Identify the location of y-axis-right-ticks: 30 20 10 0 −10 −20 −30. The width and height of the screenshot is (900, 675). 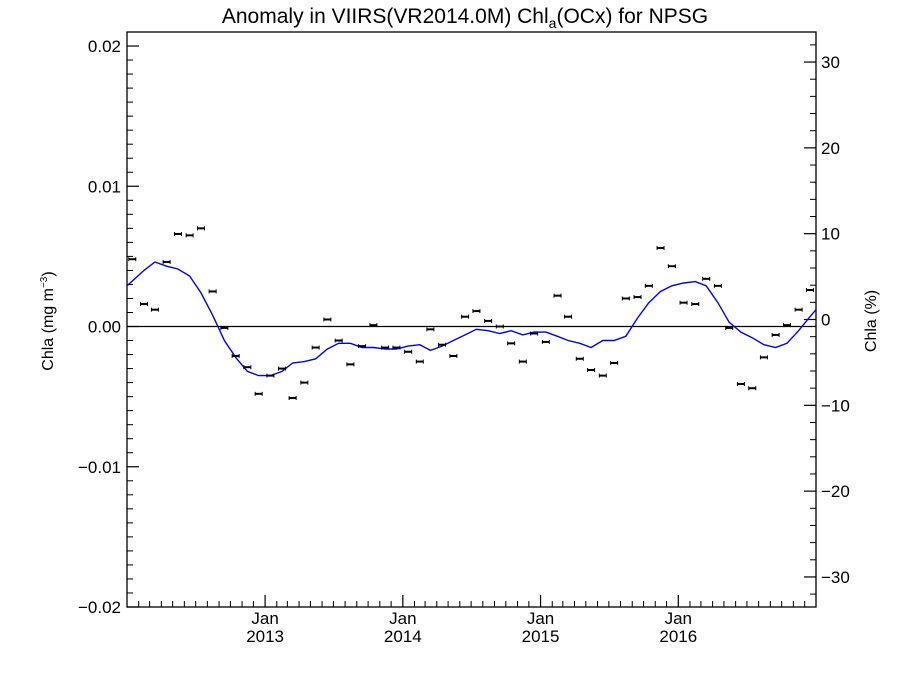
(827, 320).